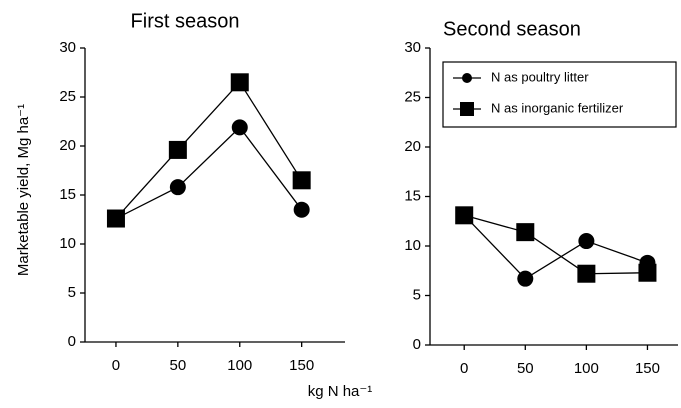 This screenshot has height=408, width=681. I want to click on chart-title: First season, so click(185, 21).